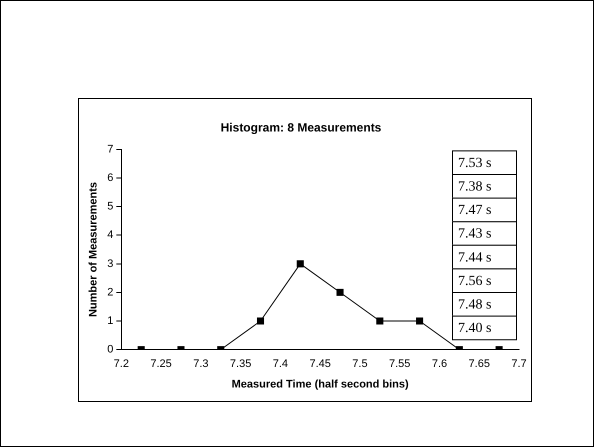 This screenshot has height=447, width=594. Describe the element at coordinates (110, 206) in the screenshot. I see `y-tick-label: 5` at that location.